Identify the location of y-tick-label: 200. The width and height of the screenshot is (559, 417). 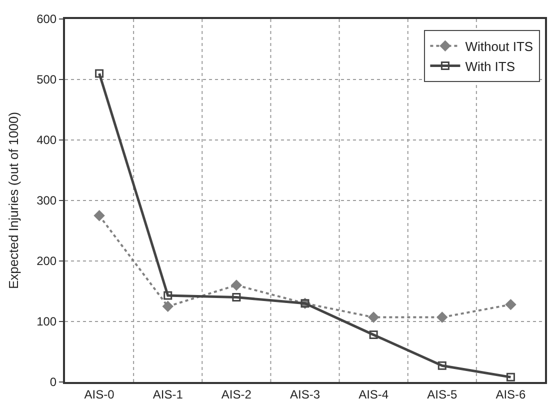
(46, 261).